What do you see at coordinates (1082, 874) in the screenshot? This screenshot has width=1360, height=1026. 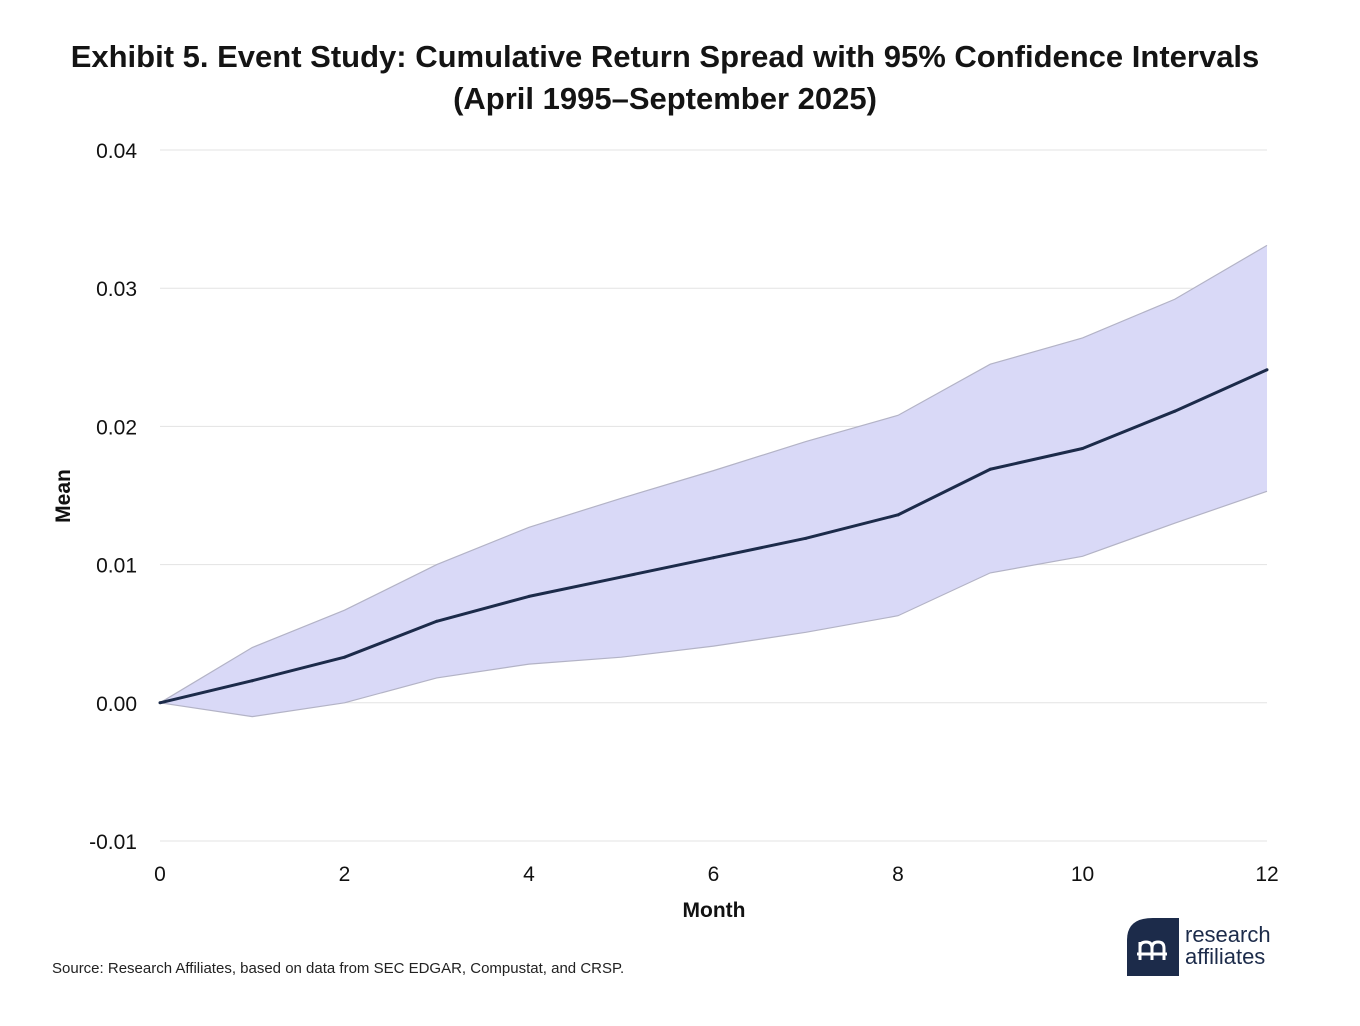 I see `x-tick-label-5: 10` at bounding box center [1082, 874].